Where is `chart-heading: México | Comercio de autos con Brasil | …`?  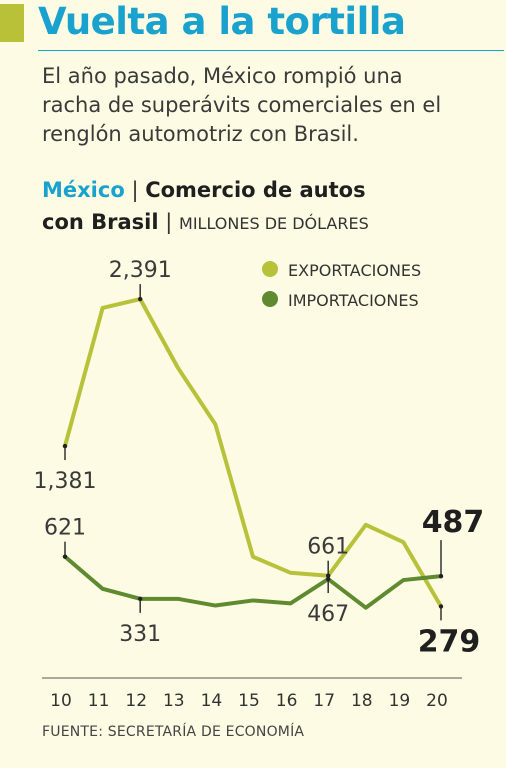
chart-heading: México | Comercio de autos con Brasil | … is located at coordinates (272, 207).